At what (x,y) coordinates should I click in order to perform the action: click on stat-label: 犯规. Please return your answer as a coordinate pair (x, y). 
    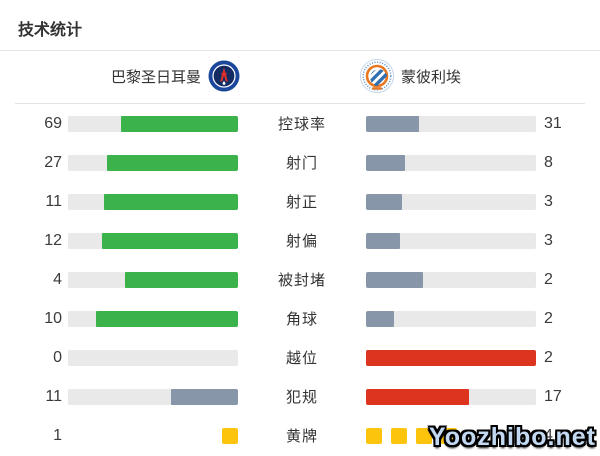
    Looking at the image, I should click on (301, 397).